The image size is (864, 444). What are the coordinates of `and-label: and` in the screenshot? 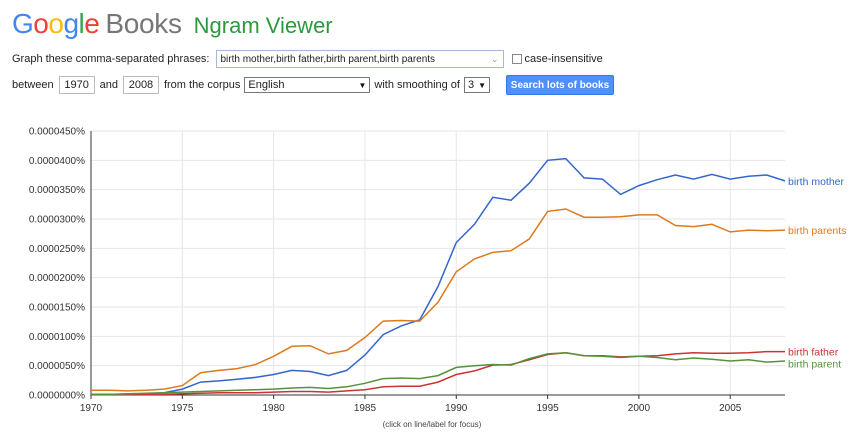 It's located at (108, 85).